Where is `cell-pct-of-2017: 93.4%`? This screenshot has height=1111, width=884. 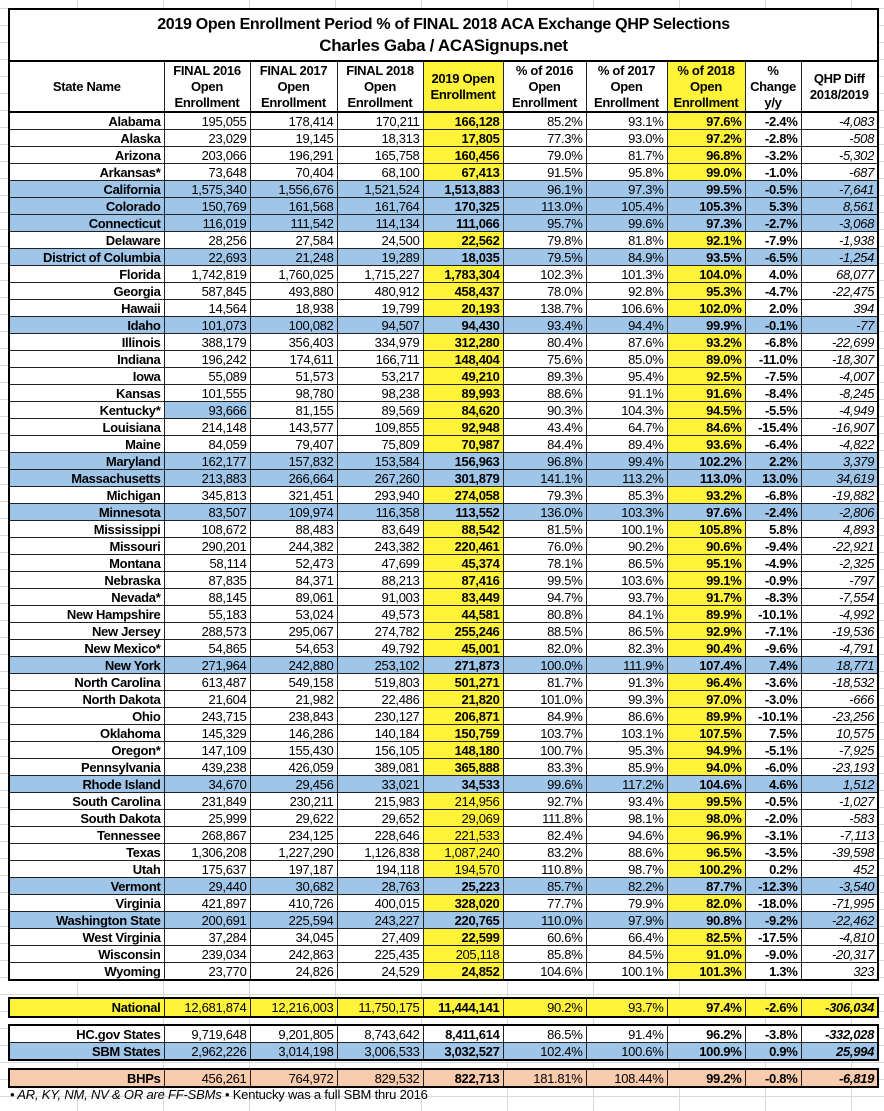 cell-pct-of-2017: 93.4% is located at coordinates (626, 801).